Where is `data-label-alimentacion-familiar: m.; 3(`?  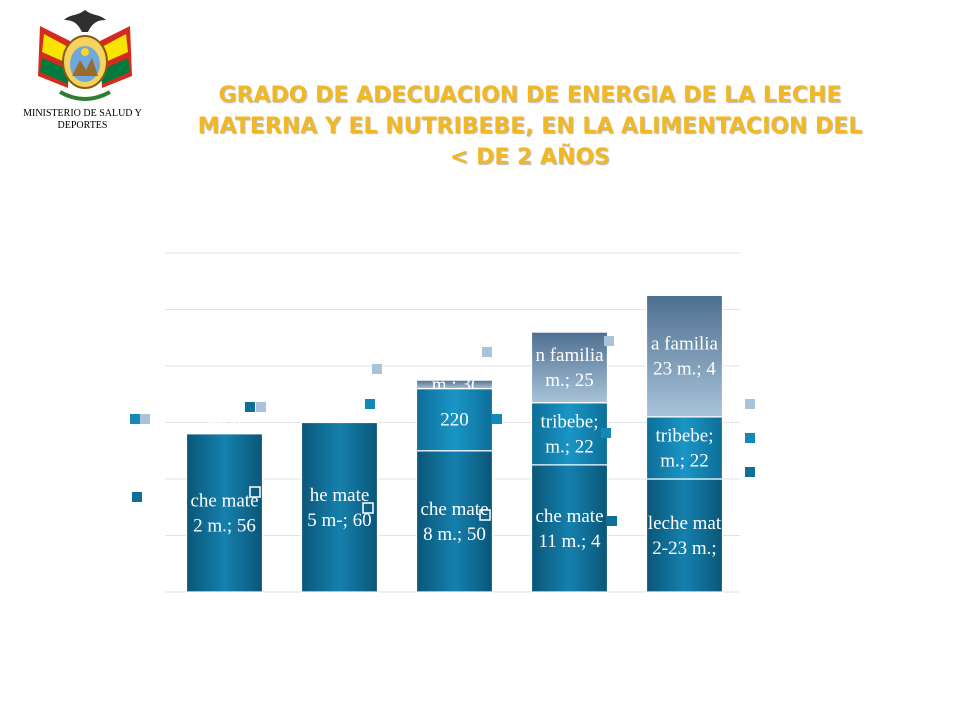 data-label-alimentacion-familiar: m.; 3( is located at coordinates (454, 384).